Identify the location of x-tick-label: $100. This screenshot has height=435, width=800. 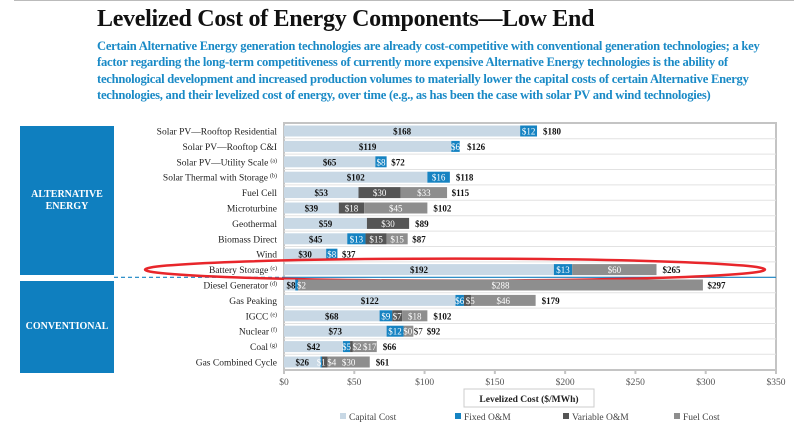
(424, 382).